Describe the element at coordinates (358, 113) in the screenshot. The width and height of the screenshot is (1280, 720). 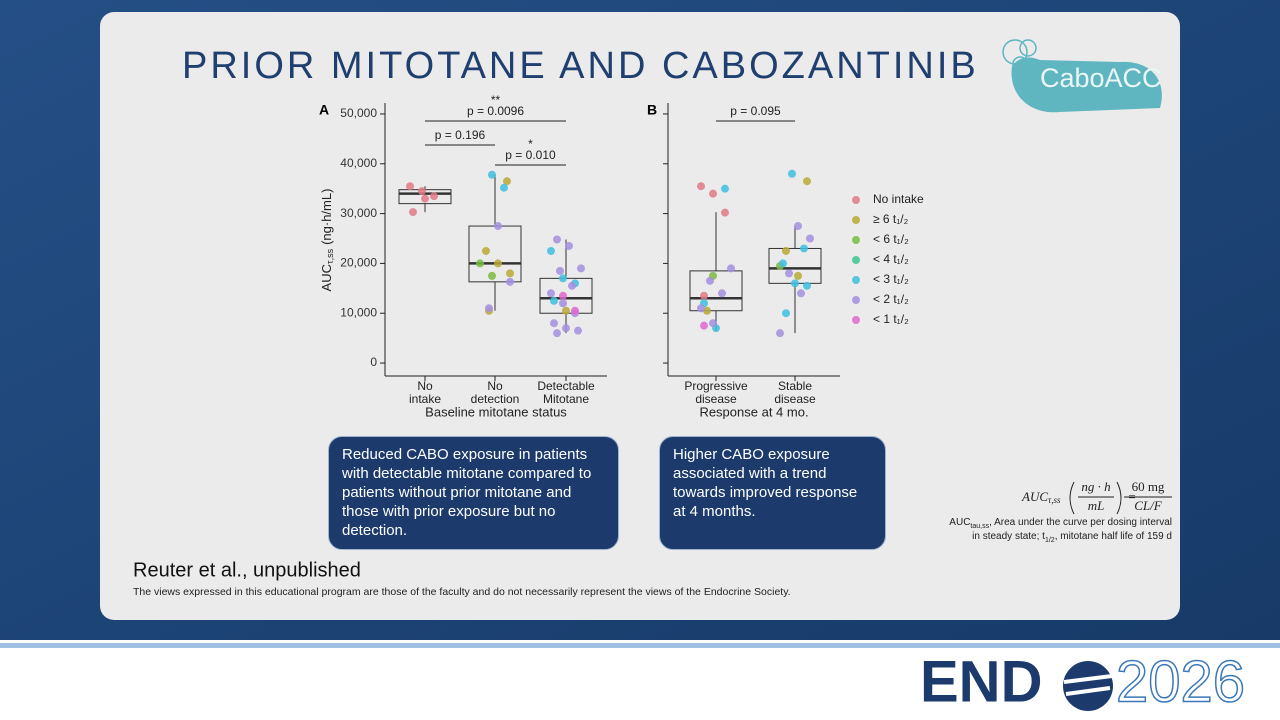
I see `y-tick-label: 50,000` at that location.